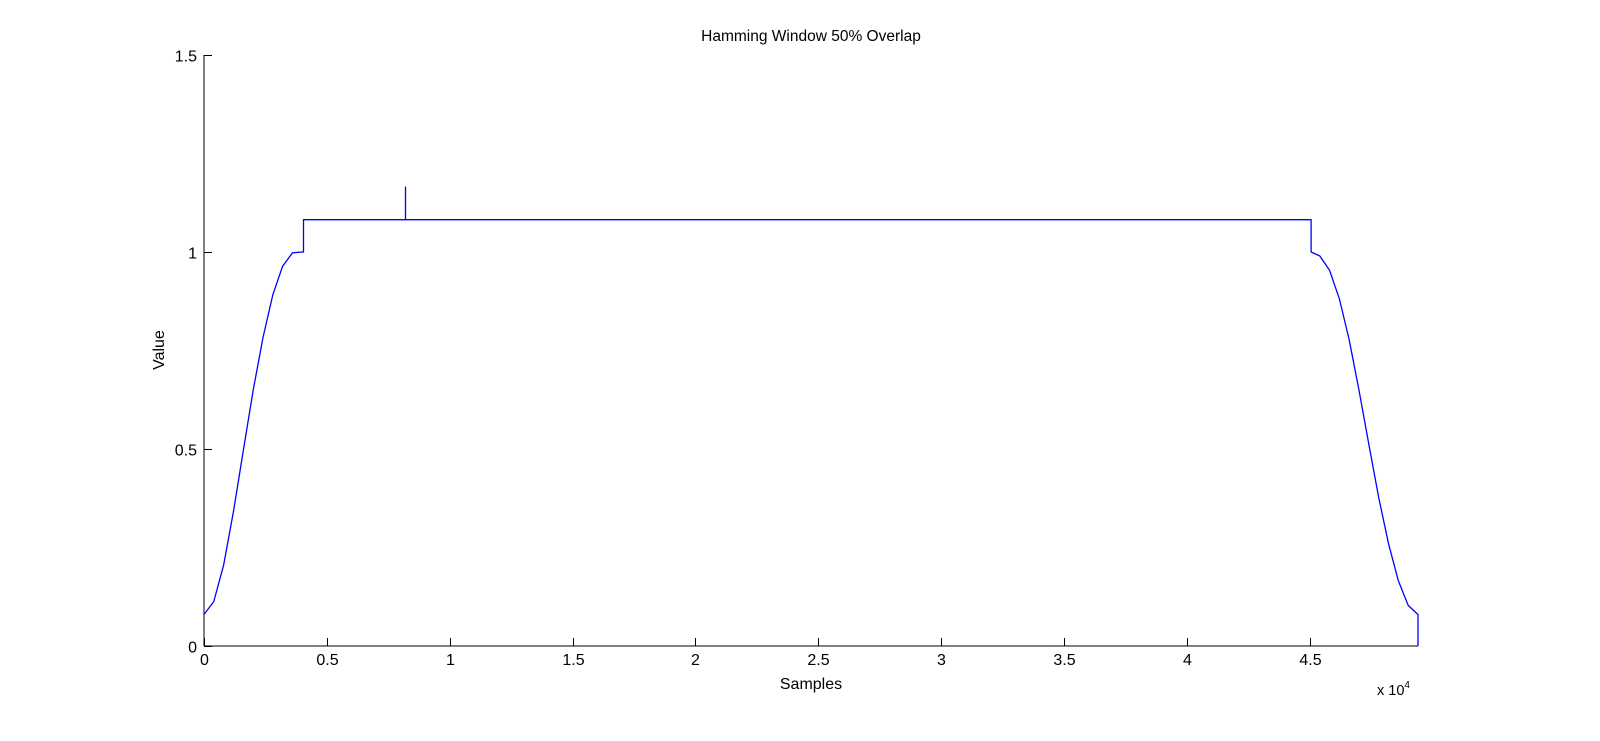 The height and width of the screenshot is (741, 1600). Describe the element at coordinates (327, 660) in the screenshot. I see `x-tick-label: 0.5` at that location.